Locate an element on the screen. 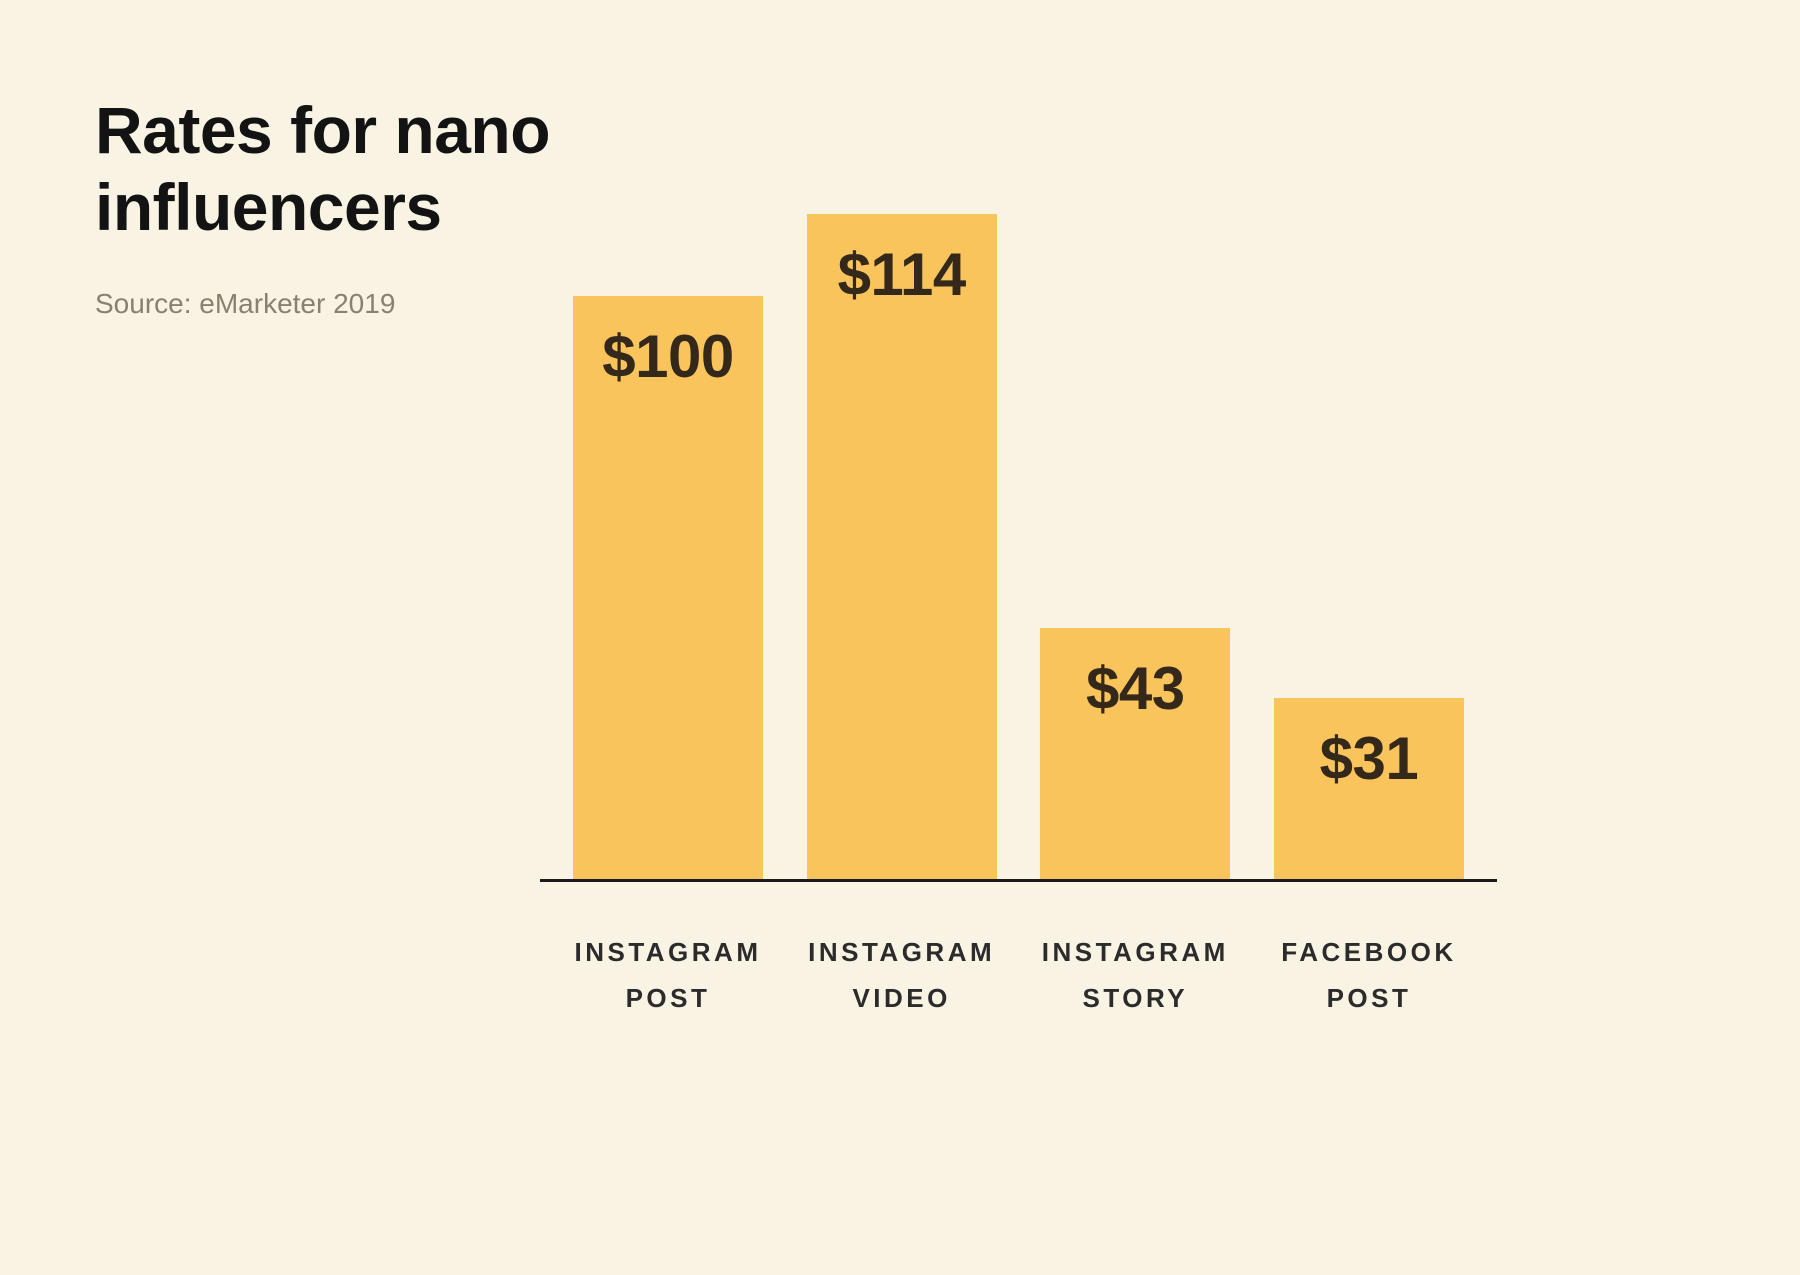 The image size is (1800, 1275). bar-value-label: $43 is located at coordinates (1135, 688).